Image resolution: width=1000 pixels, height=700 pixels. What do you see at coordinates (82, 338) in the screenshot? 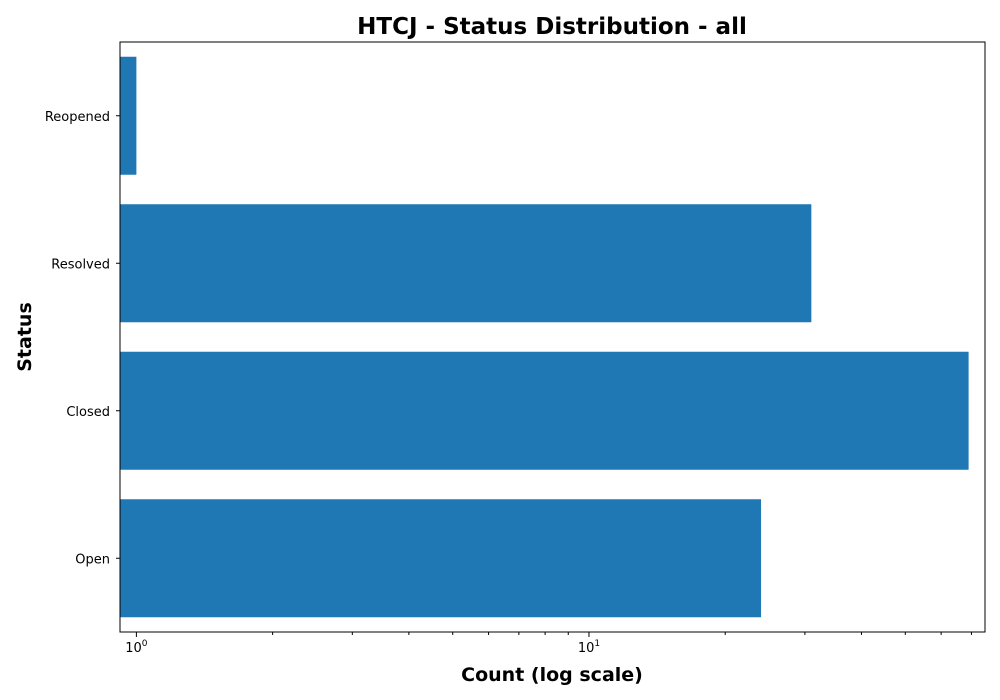
I see `y-axis: Open Closed Resolved Reopened` at bounding box center [82, 338].